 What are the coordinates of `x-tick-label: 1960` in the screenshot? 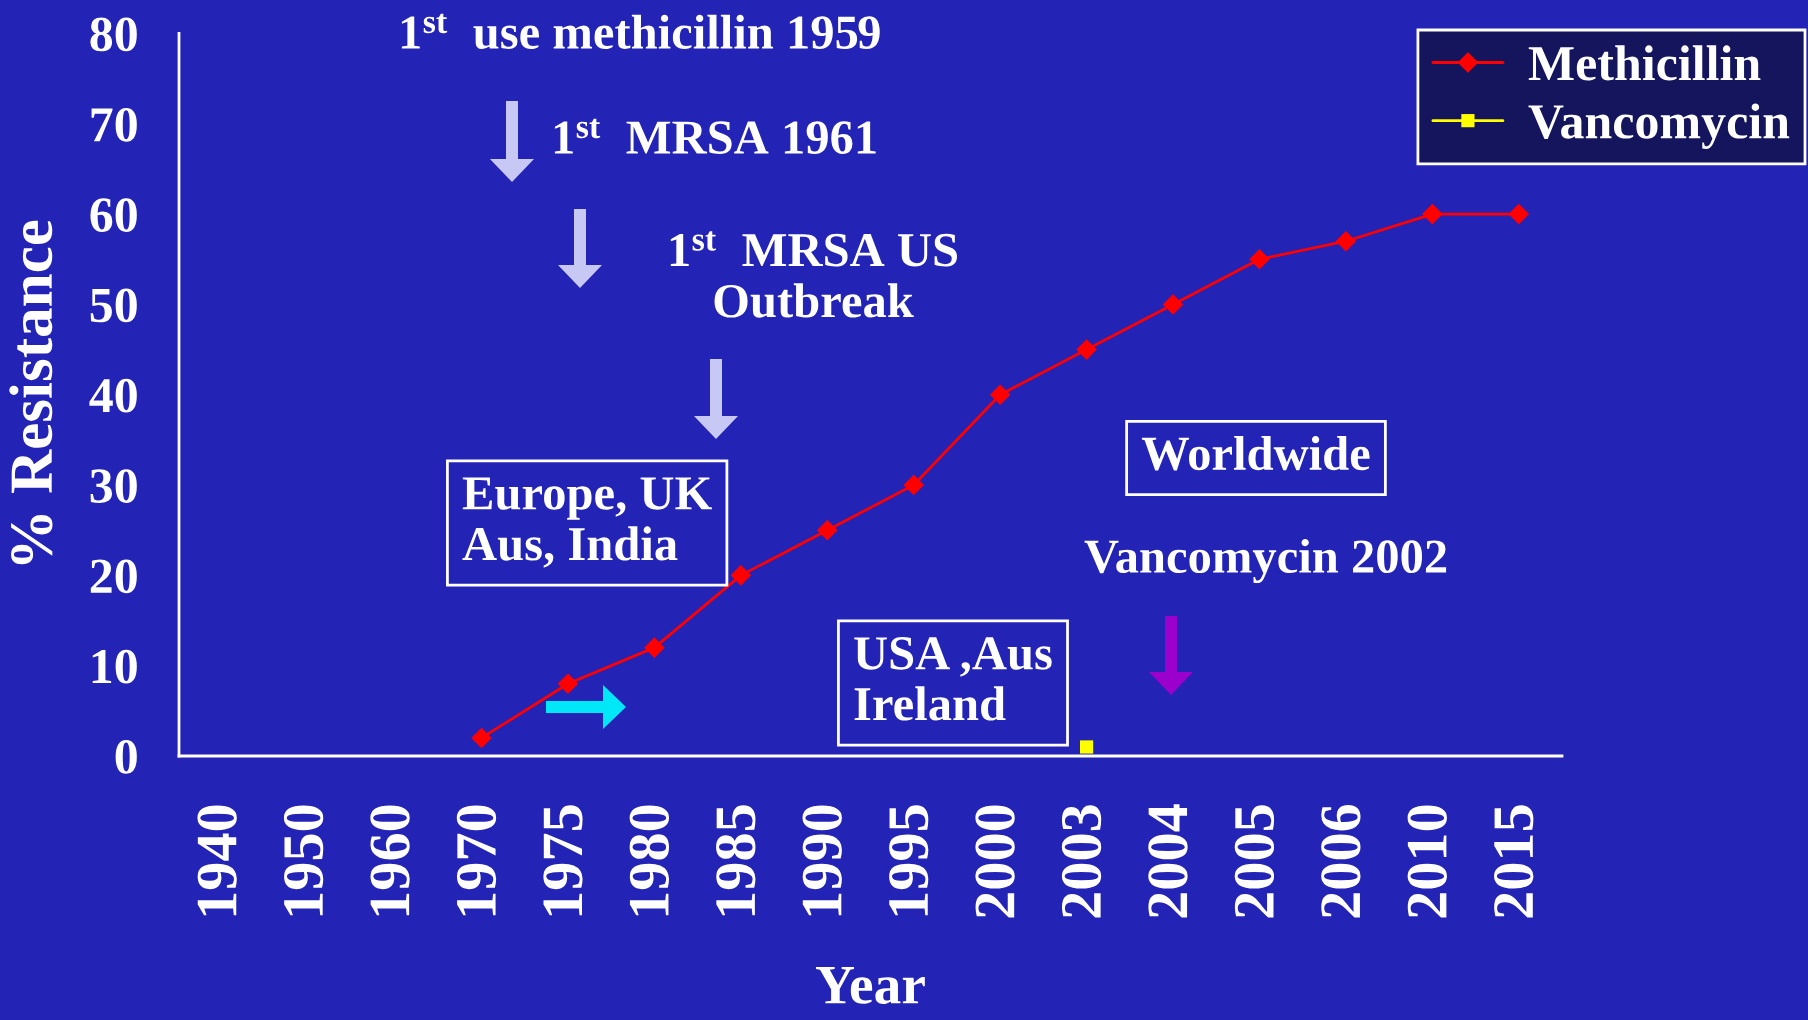 It's located at (390, 860).